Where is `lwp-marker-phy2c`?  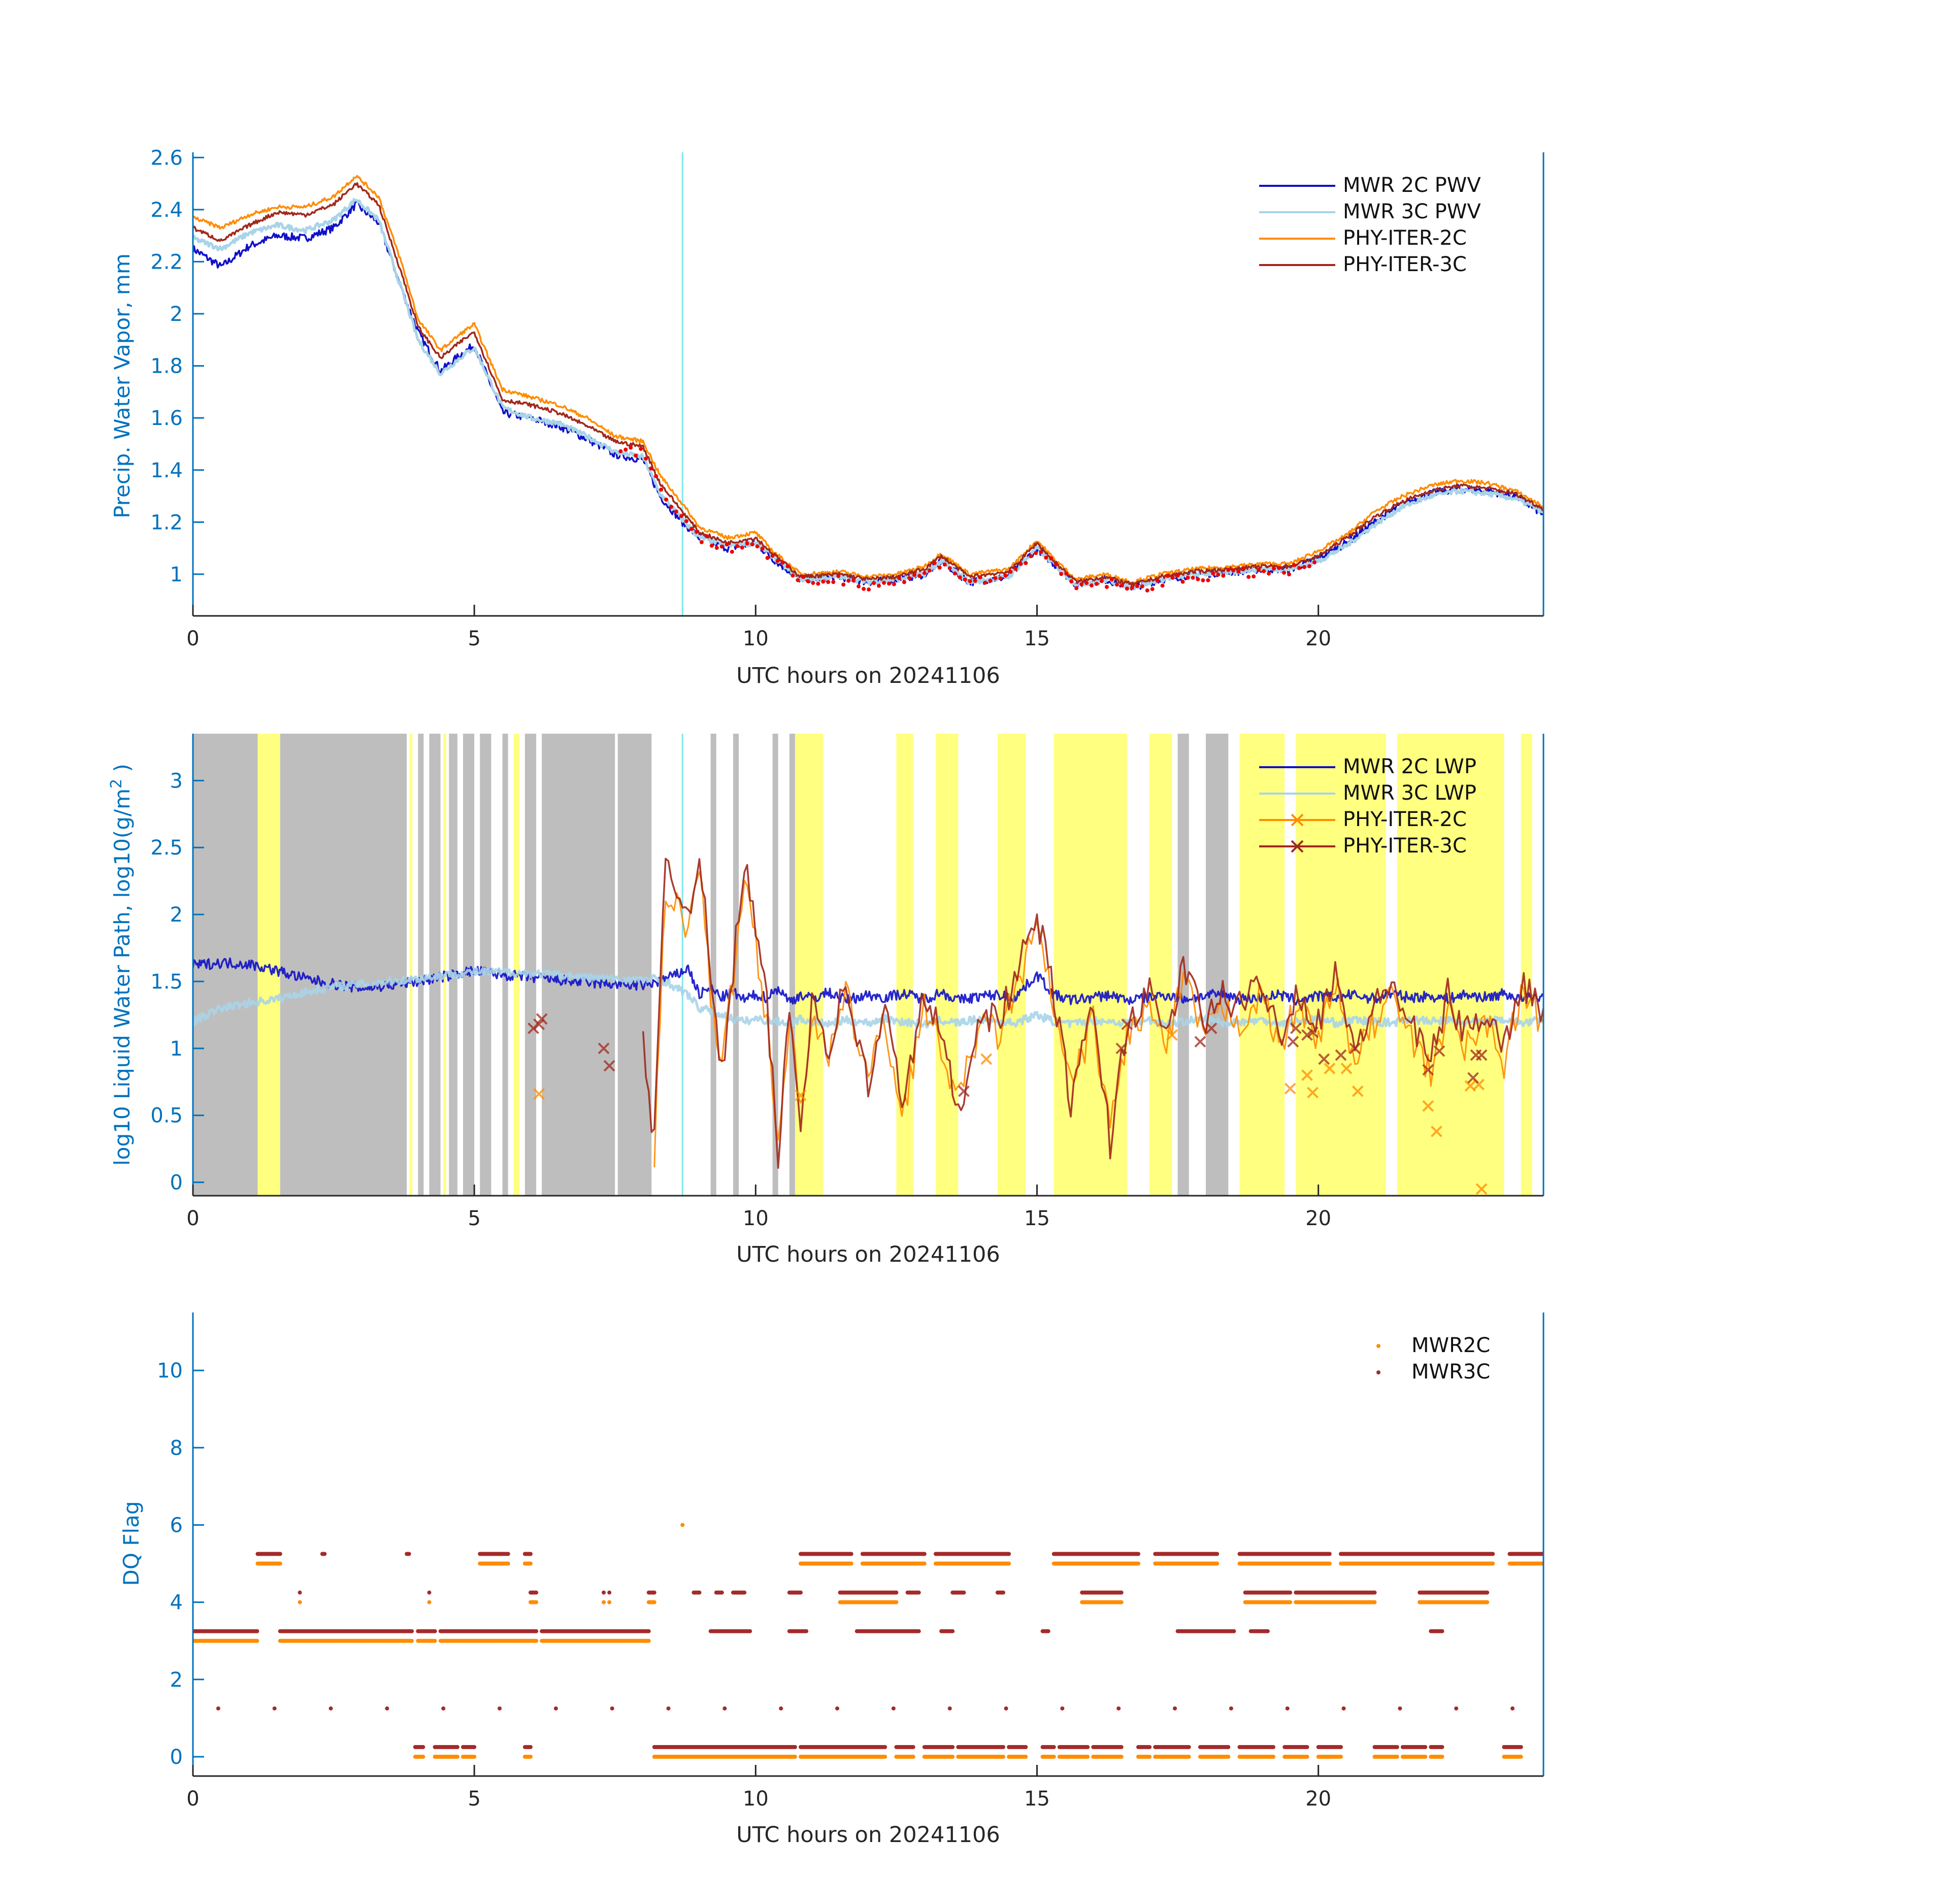 lwp-marker-phy2c is located at coordinates (801, 1095).